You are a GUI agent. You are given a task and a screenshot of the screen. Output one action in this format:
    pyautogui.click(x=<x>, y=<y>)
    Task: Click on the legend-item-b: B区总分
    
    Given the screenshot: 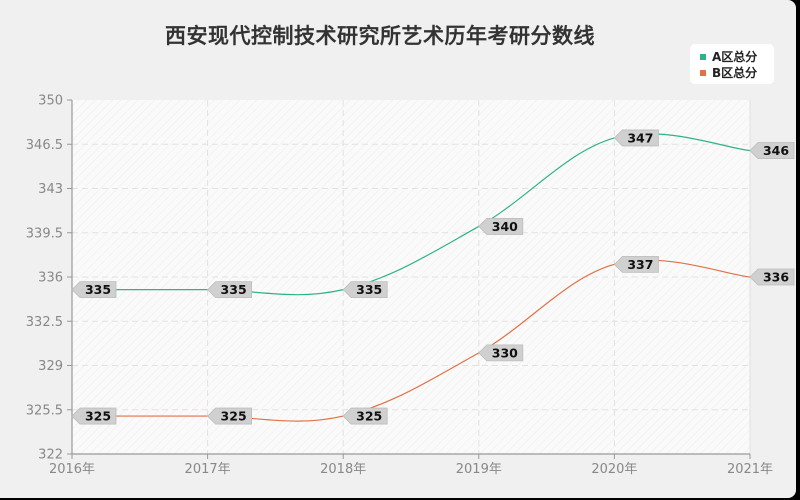 What is the action you would take?
    pyautogui.click(x=728, y=73)
    